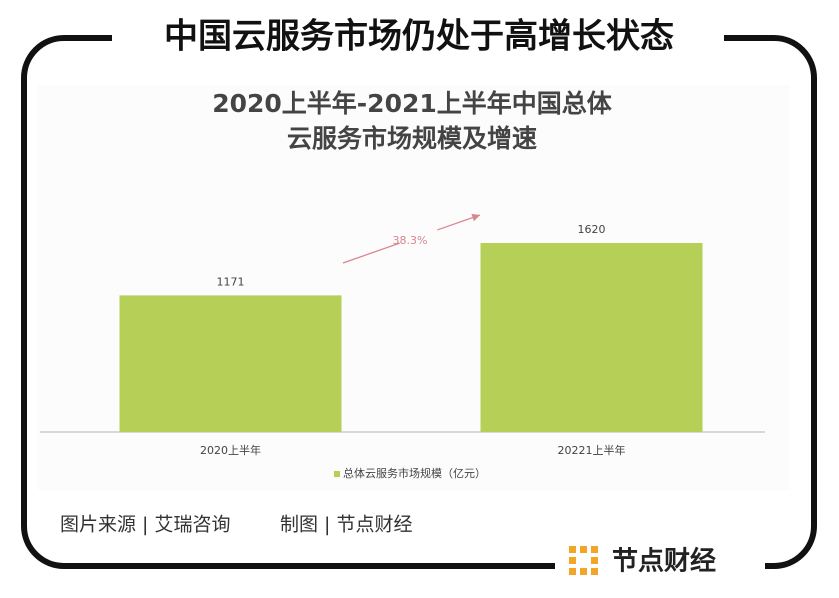  I want to click on legend-swatch, so click(337, 474).